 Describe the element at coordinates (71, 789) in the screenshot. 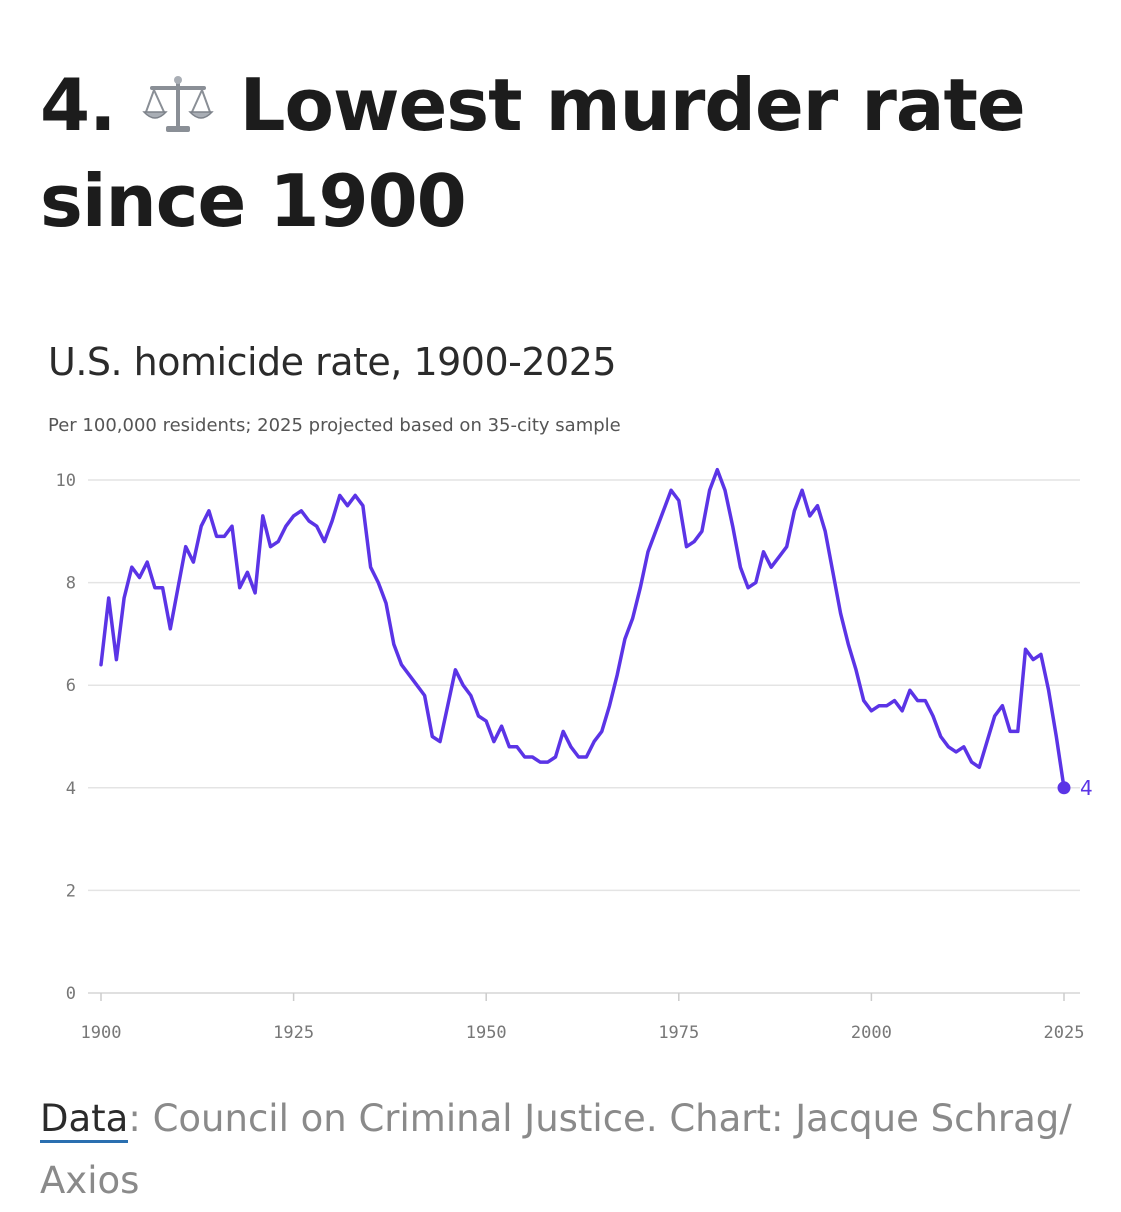

I see `y-tick-label: 4` at that location.